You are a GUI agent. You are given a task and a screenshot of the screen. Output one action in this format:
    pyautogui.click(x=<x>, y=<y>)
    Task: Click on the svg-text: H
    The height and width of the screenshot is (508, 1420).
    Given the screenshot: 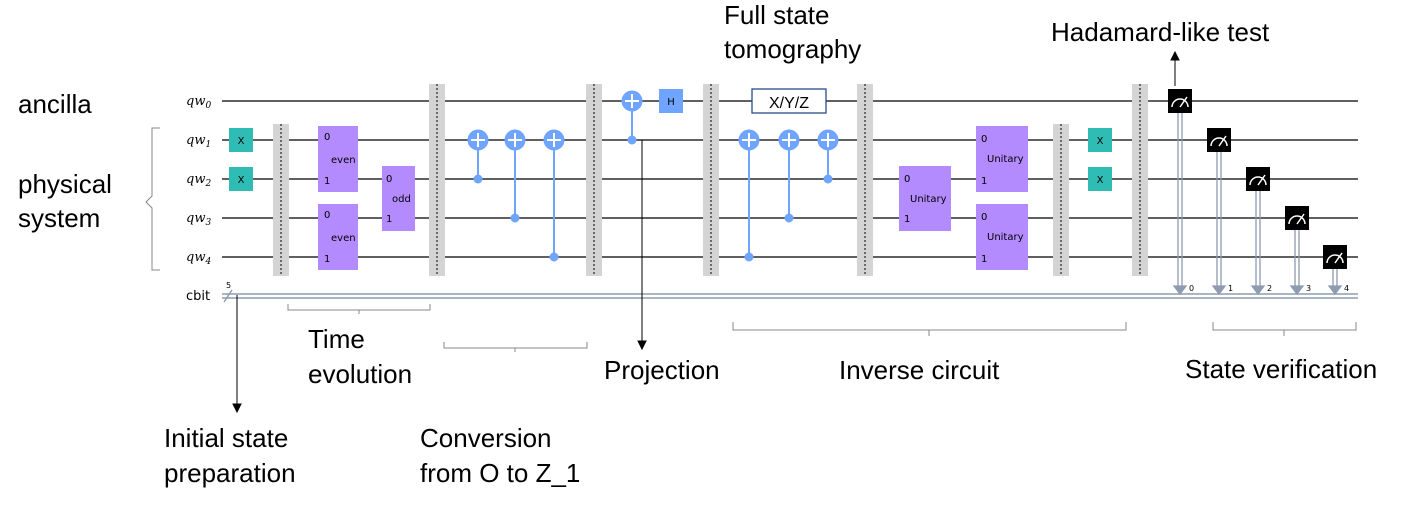 What is the action you would take?
    pyautogui.click(x=671, y=102)
    